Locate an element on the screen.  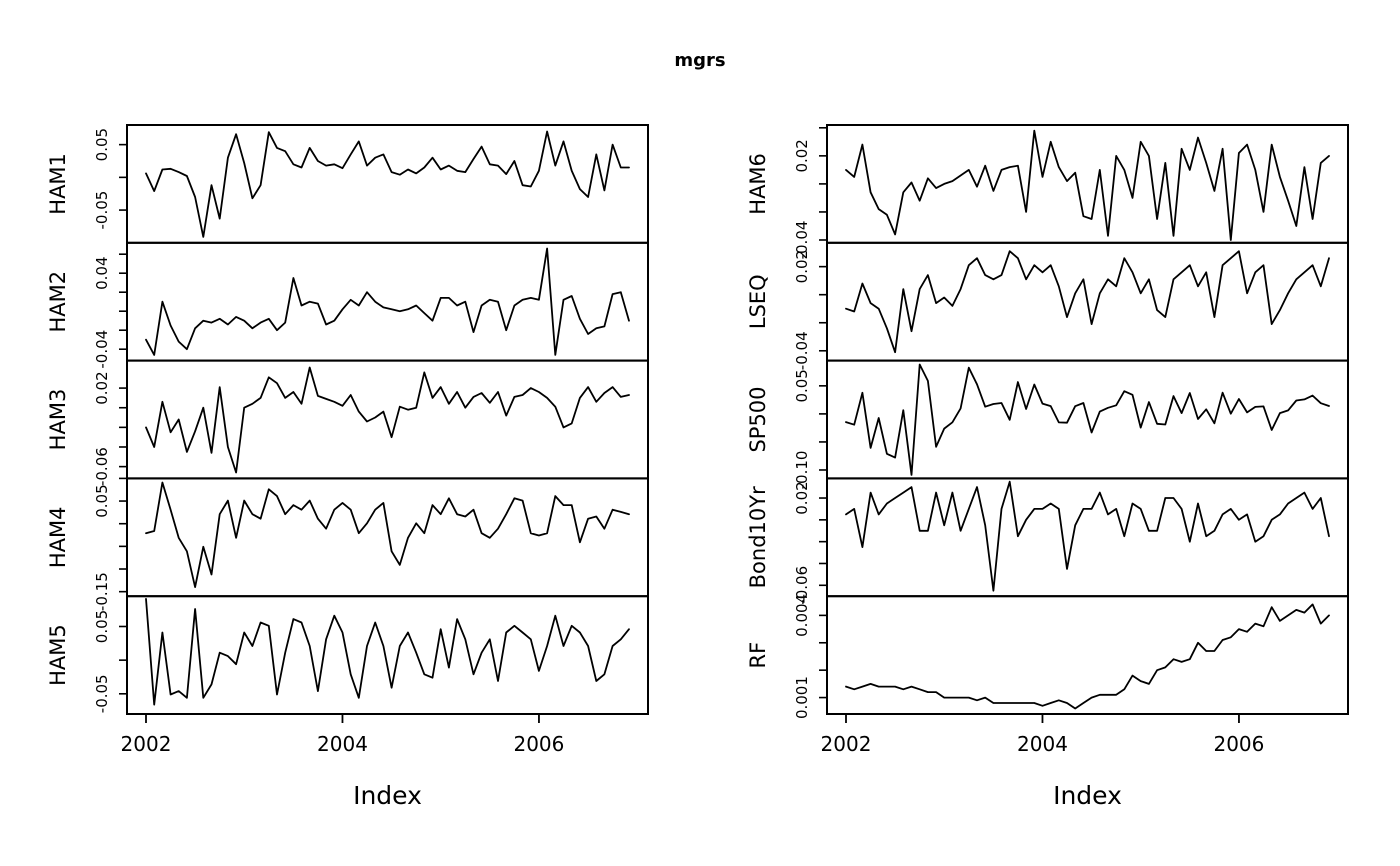
panel-HAM5: 0.05 -0.05 HAM5 is located at coordinates (347, 655).